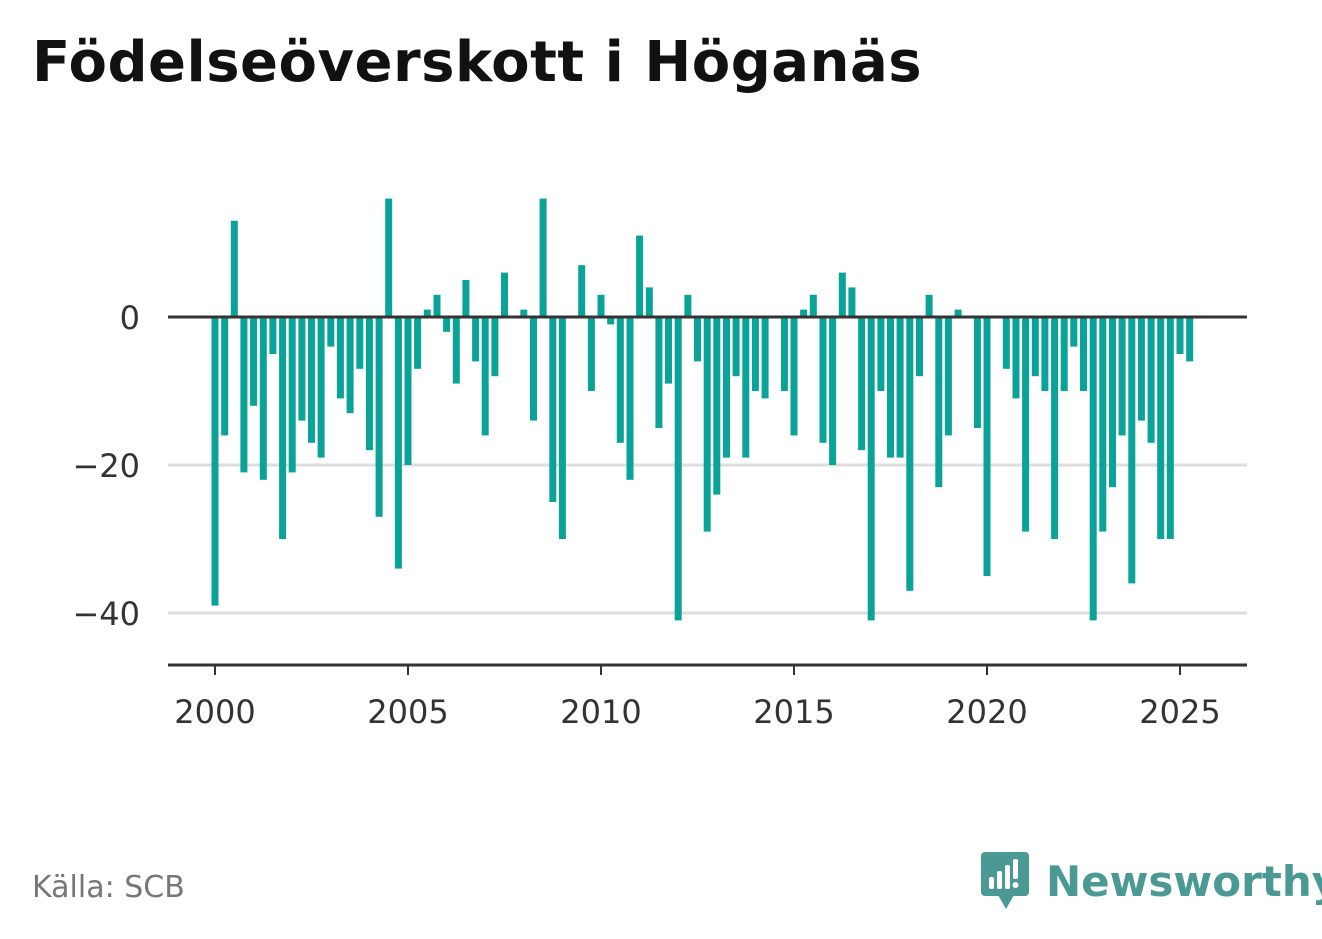 Image resolution: width=1322 pixels, height=939 pixels. I want to click on y-tick-label: 0, so click(130, 318).